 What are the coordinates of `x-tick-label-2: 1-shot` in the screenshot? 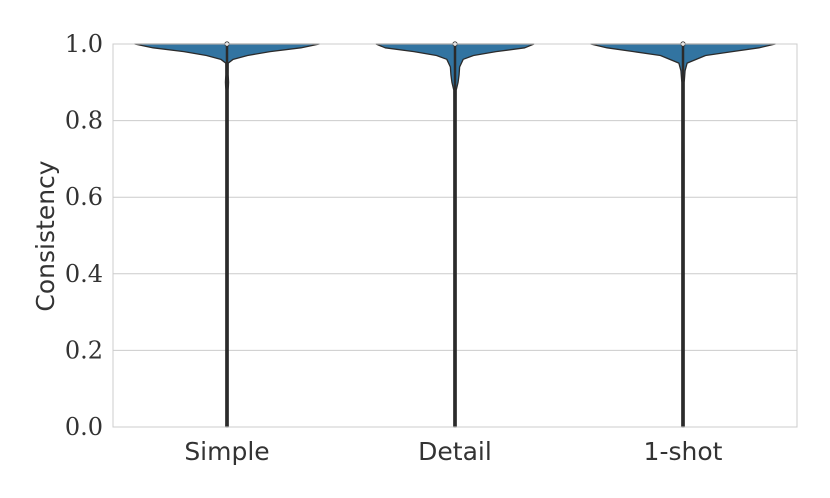 It's located at (683, 451).